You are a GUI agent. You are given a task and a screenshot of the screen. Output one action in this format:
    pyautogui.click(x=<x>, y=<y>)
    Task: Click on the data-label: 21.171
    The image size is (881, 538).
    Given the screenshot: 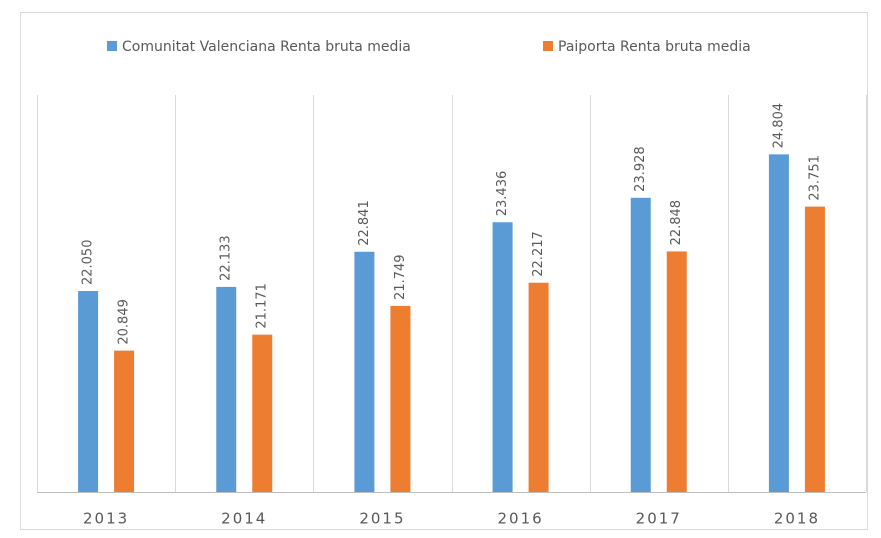 What is the action you would take?
    pyautogui.click(x=262, y=306)
    